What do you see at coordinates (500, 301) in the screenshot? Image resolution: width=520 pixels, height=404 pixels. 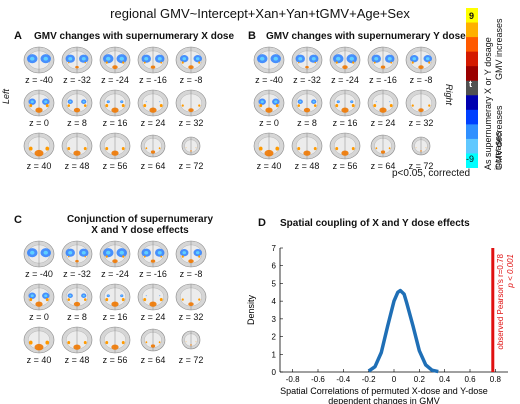 I see `observed-label-line1: observed Pearson's r=0.78` at bounding box center [500, 301].